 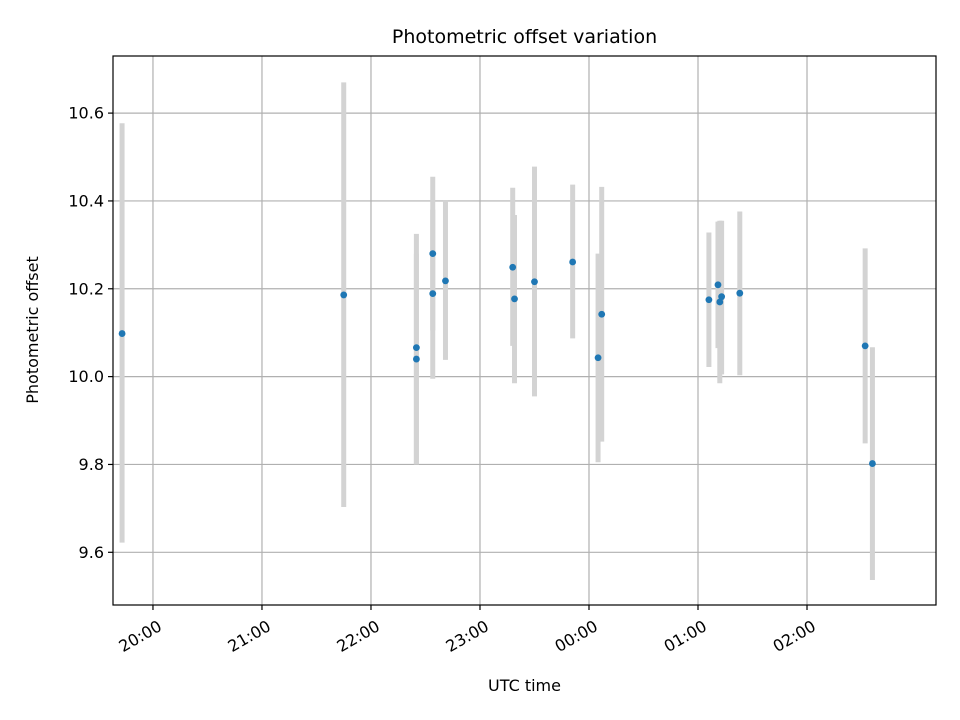 What do you see at coordinates (794, 636) in the screenshot?
I see `x-tick-label: 02:00` at bounding box center [794, 636].